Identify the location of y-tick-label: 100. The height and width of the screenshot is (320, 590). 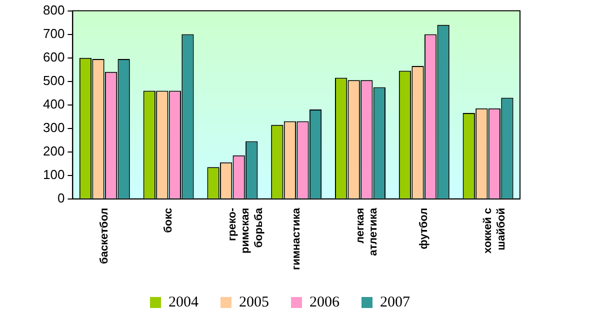
(53, 174).